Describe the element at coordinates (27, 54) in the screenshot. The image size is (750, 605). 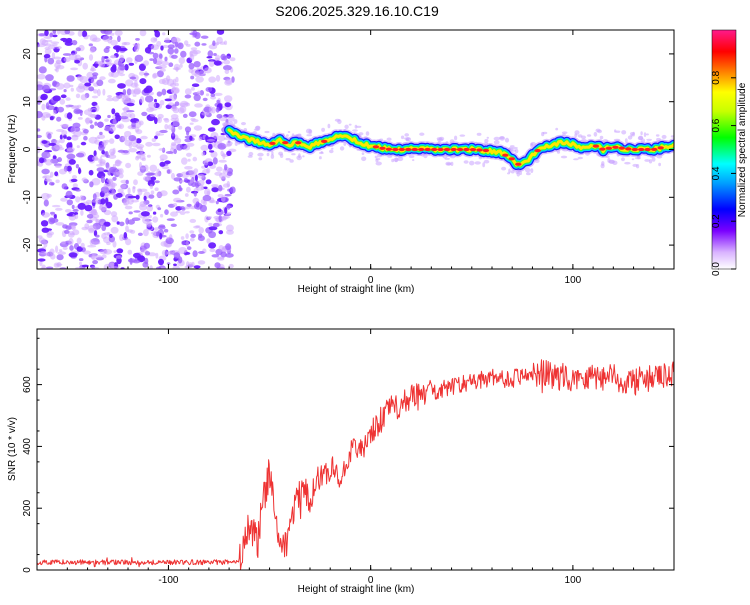
I see `y-tick-label: 20` at that location.